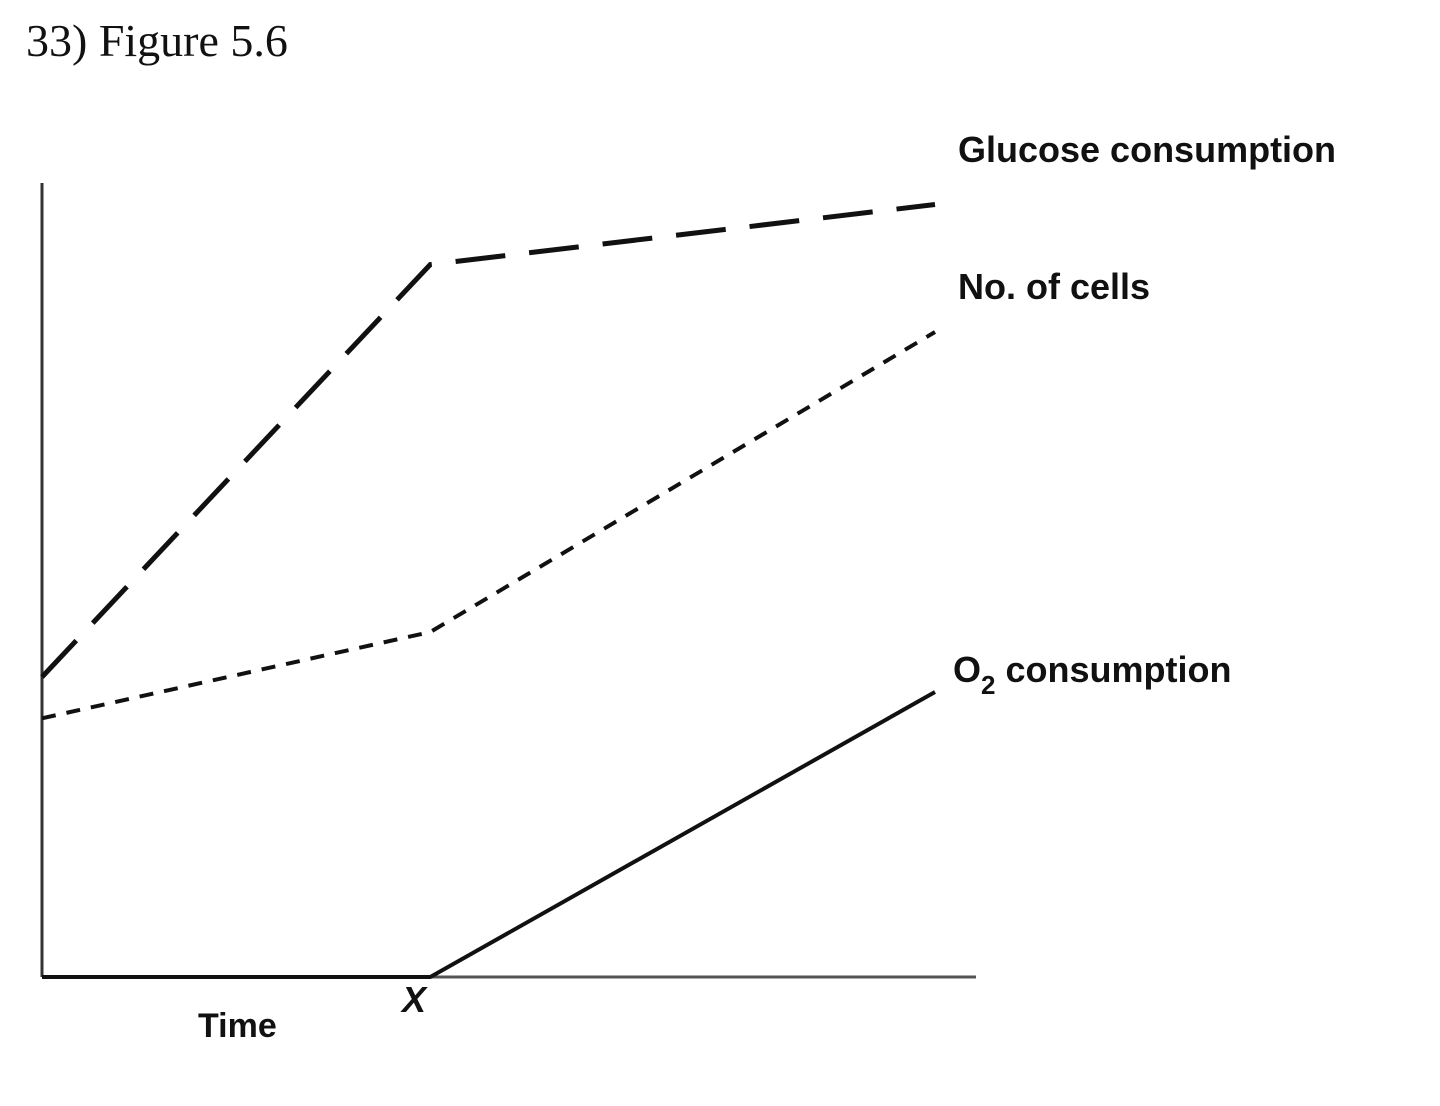  Describe the element at coordinates (988, 685) in the screenshot. I see `o2-label-subscript: 2` at that location.